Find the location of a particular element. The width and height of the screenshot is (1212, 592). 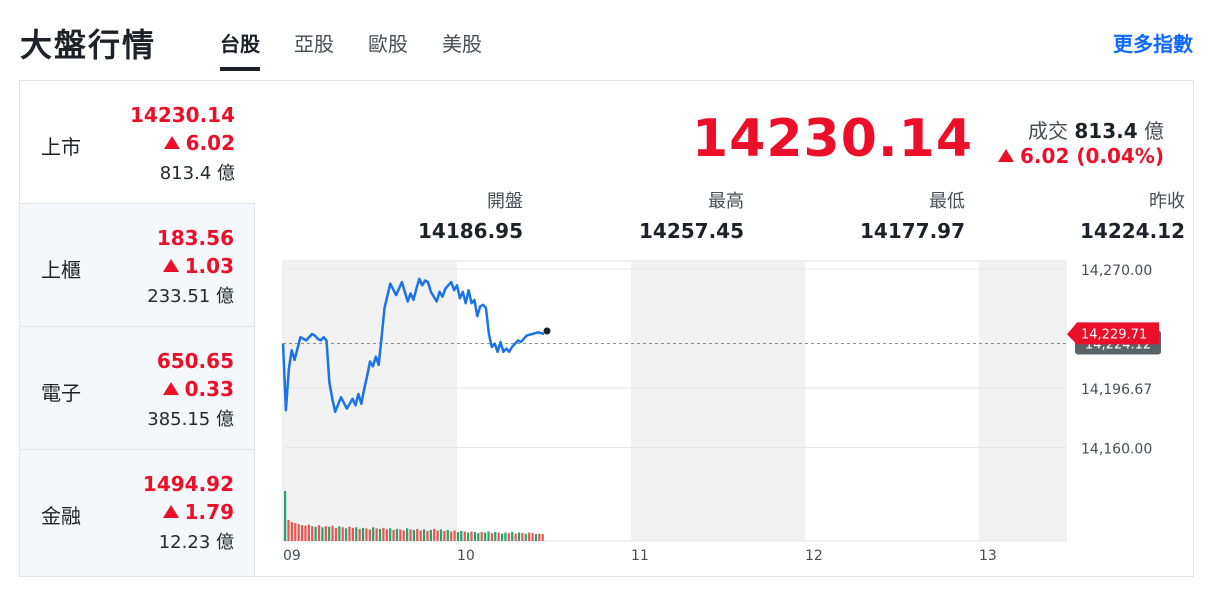

sidebar-item-change: 1.03 is located at coordinates (198, 266).